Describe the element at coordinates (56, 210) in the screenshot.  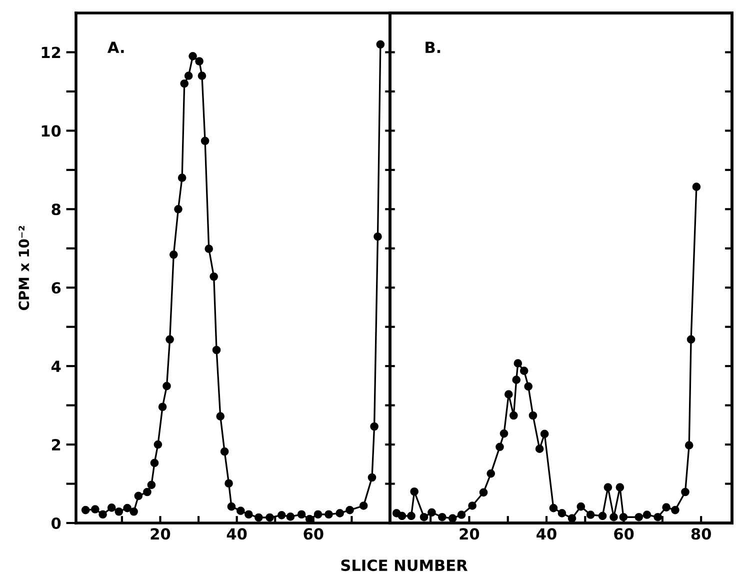
I see `y-tick-label: 8` at that location.